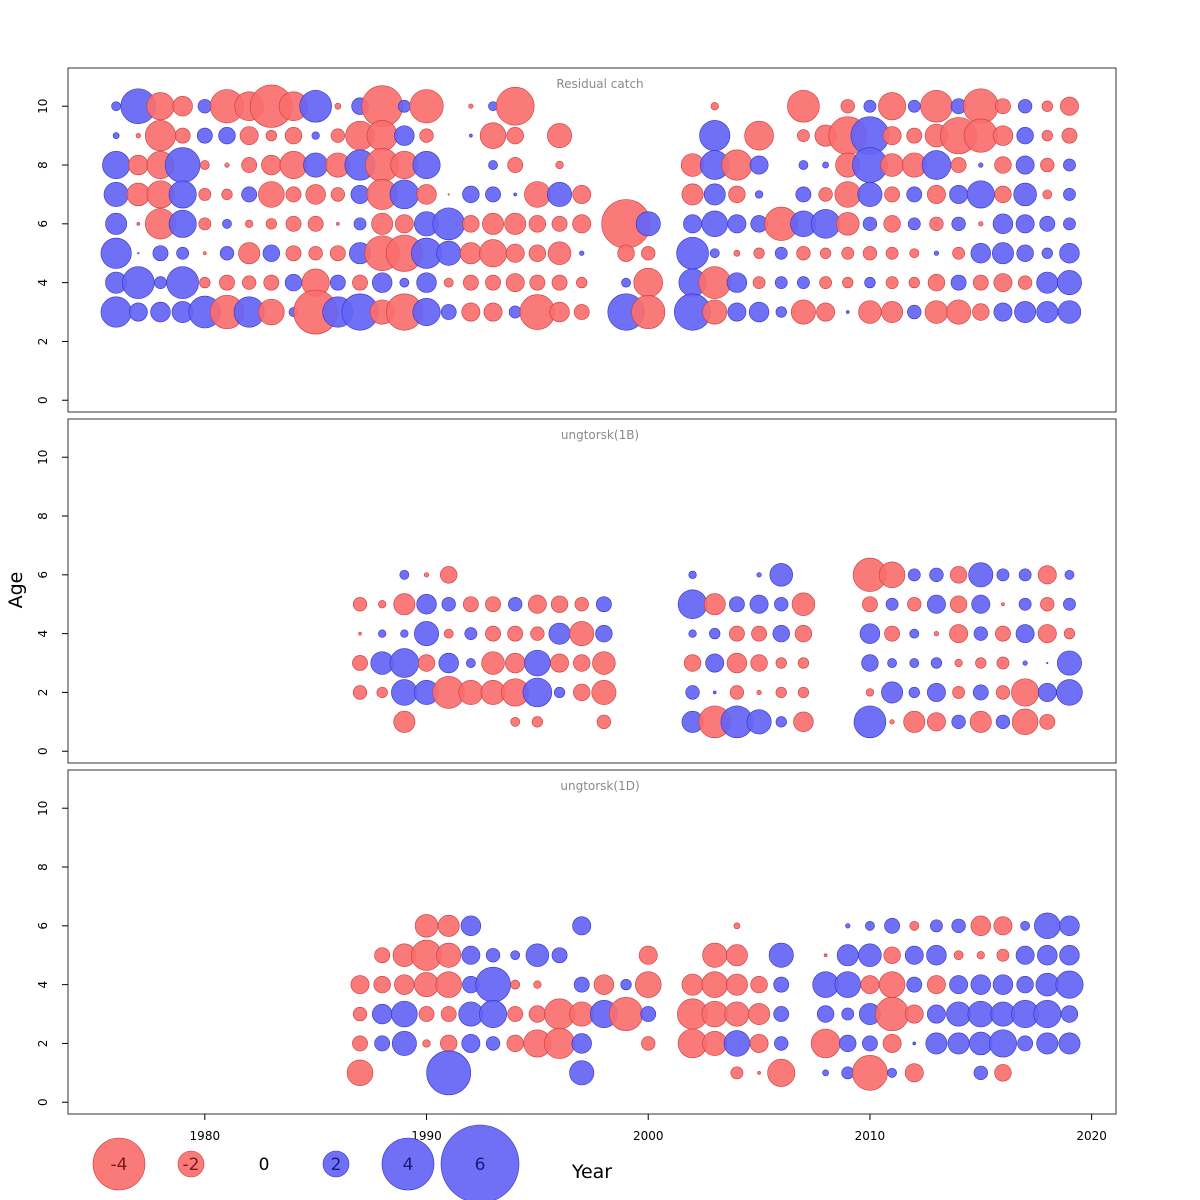  I want to click on legend-item: -4, so click(119, 1164).